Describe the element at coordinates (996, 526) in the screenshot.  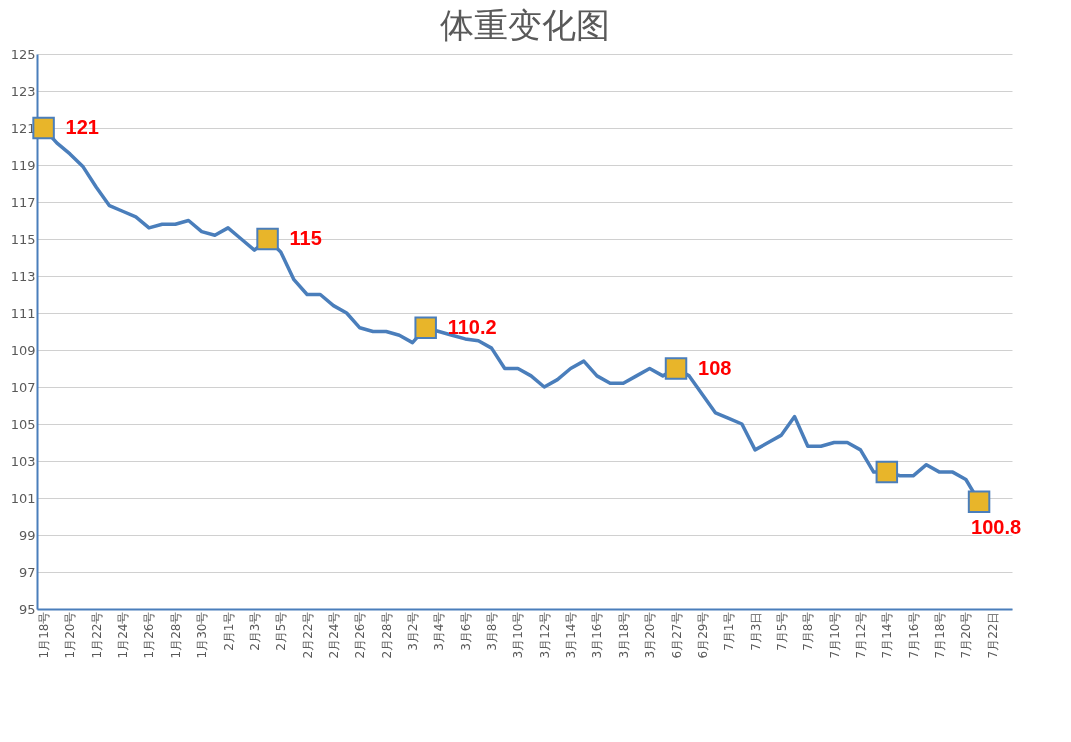
I see `data-label: 100.8` at that location.